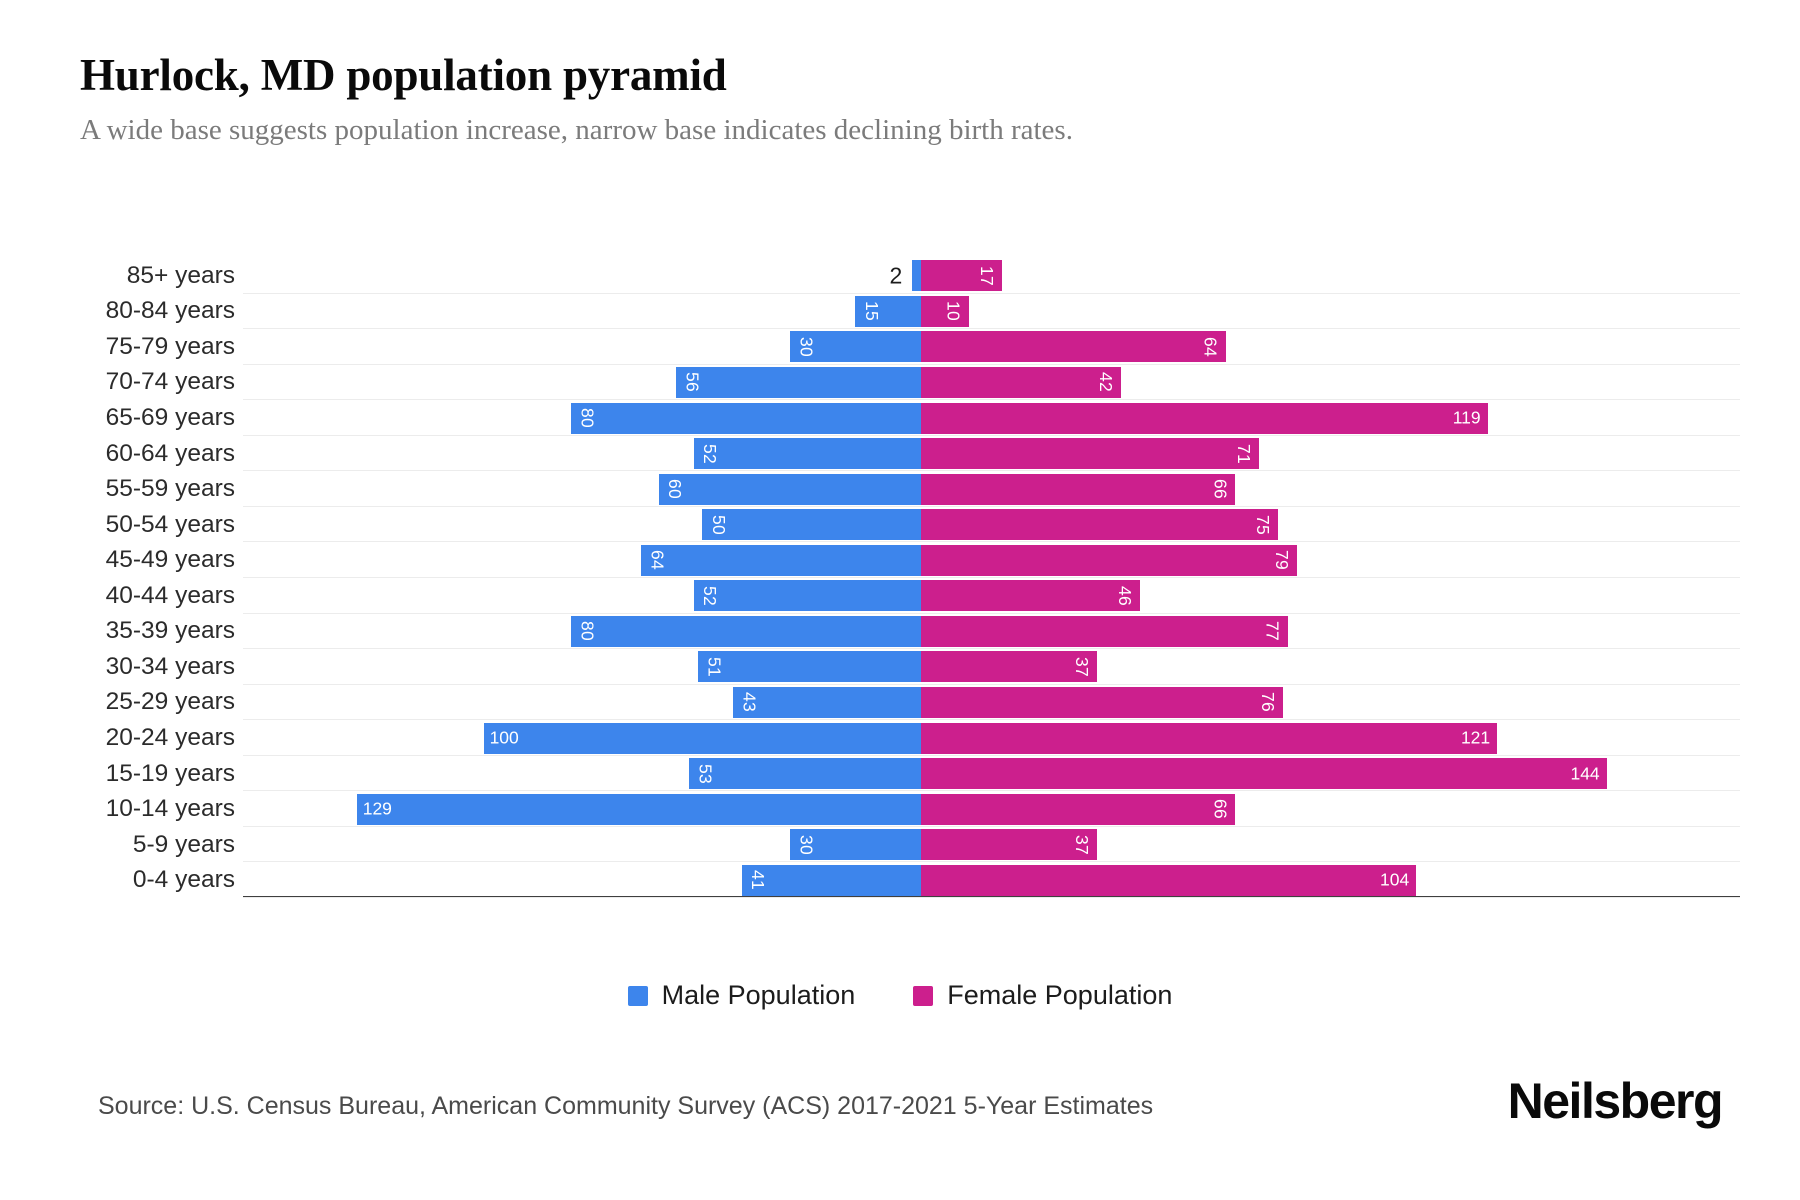 This screenshot has width=1800, height=1200. Describe the element at coordinates (1282, 560) in the screenshot. I see `bar-value-label-female: 79` at that location.